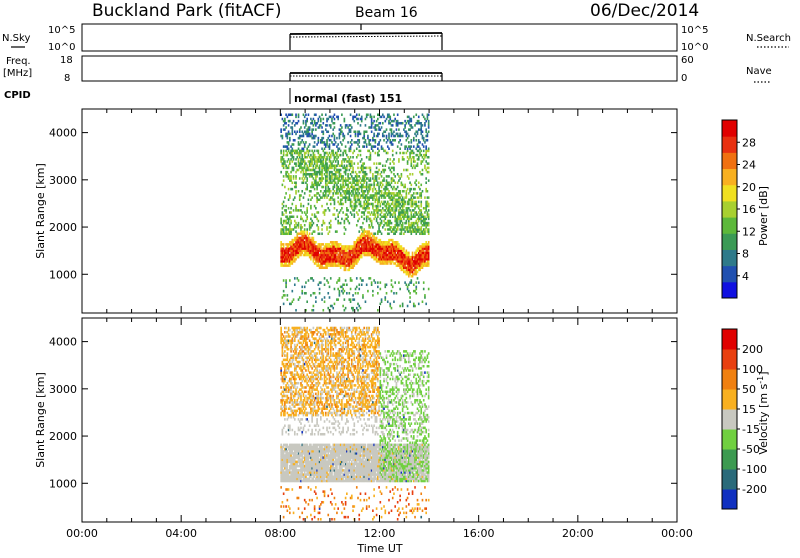  I want to click on beam-label: Beam 16, so click(386, 13).